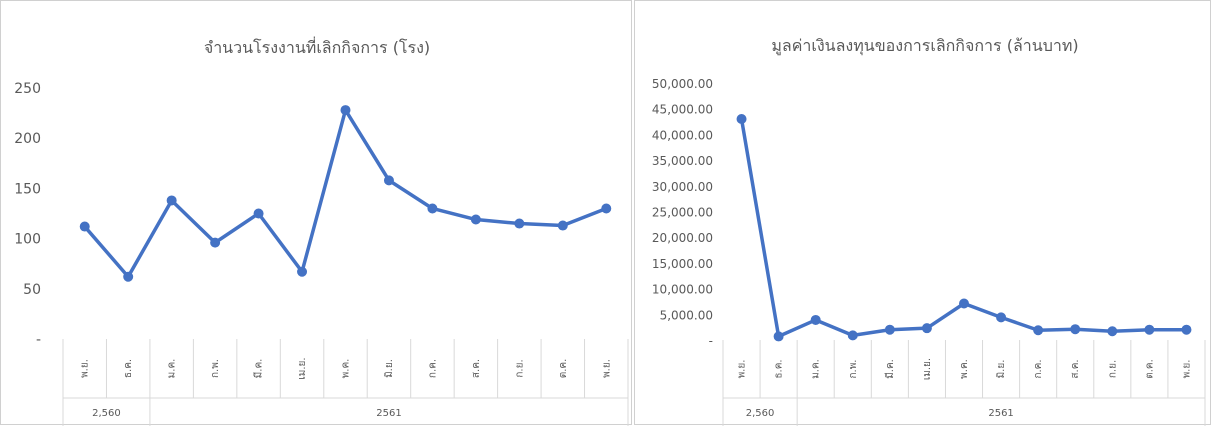 The height and width of the screenshot is (426, 1211). Describe the element at coordinates (682, 161) in the screenshot. I see `y-tick-label: 35,000.00` at that location.